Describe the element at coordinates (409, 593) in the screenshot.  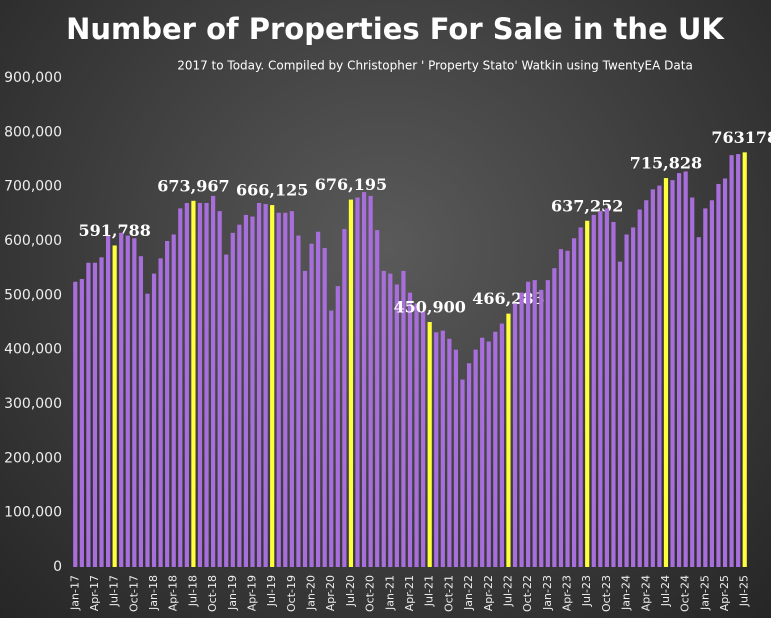
I see `x-tick-label: Apr-21` at that location.